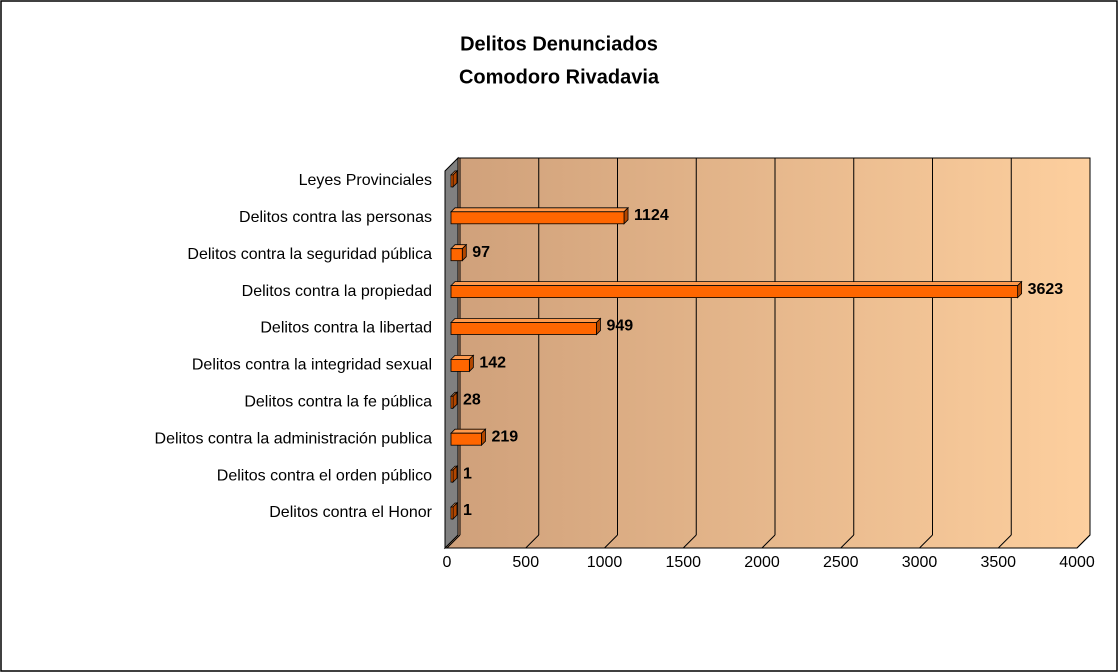 The height and width of the screenshot is (672, 1118). Describe the element at coordinates (309, 254) in the screenshot. I see `y-tick-label: Delitos contra la seguridad pública` at that location.